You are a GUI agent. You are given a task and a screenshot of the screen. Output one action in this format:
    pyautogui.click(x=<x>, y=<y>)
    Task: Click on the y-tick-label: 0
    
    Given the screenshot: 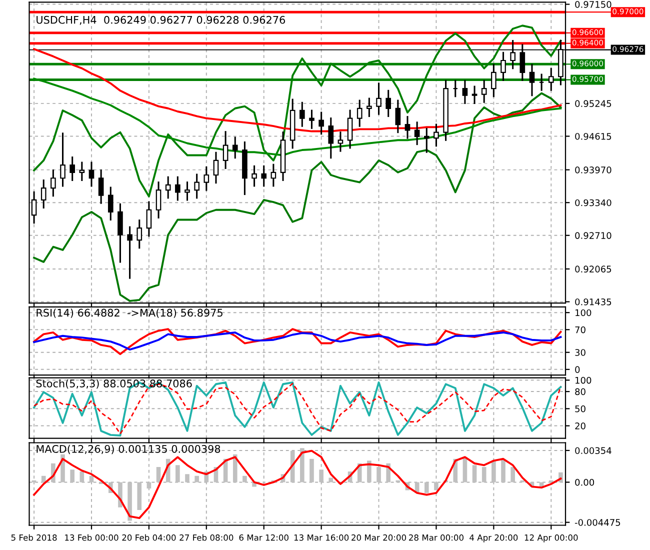 What is the action you would take?
    pyautogui.click(x=577, y=369)
    